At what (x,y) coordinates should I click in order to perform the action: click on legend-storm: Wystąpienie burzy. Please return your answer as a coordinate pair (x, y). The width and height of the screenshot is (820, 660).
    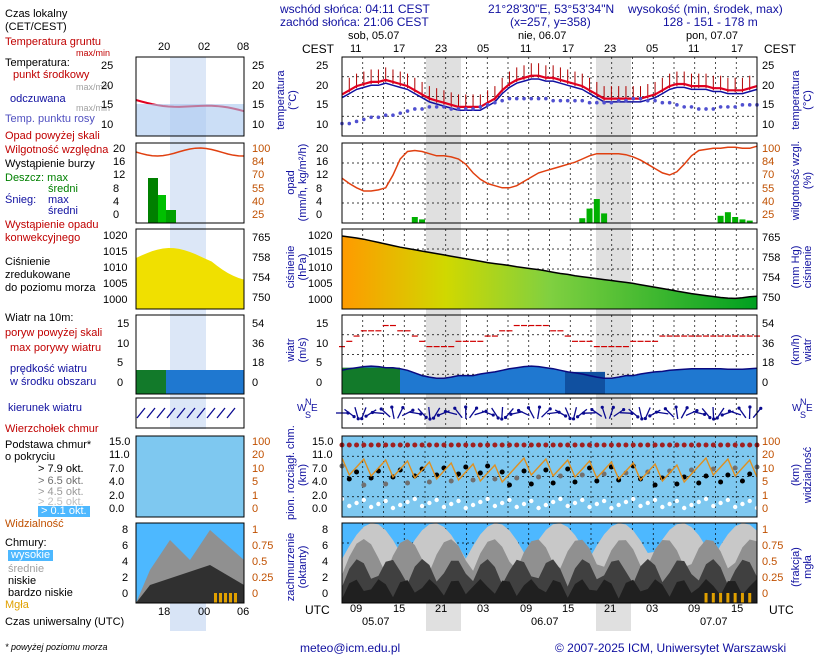
    Looking at the image, I should click on (50, 164).